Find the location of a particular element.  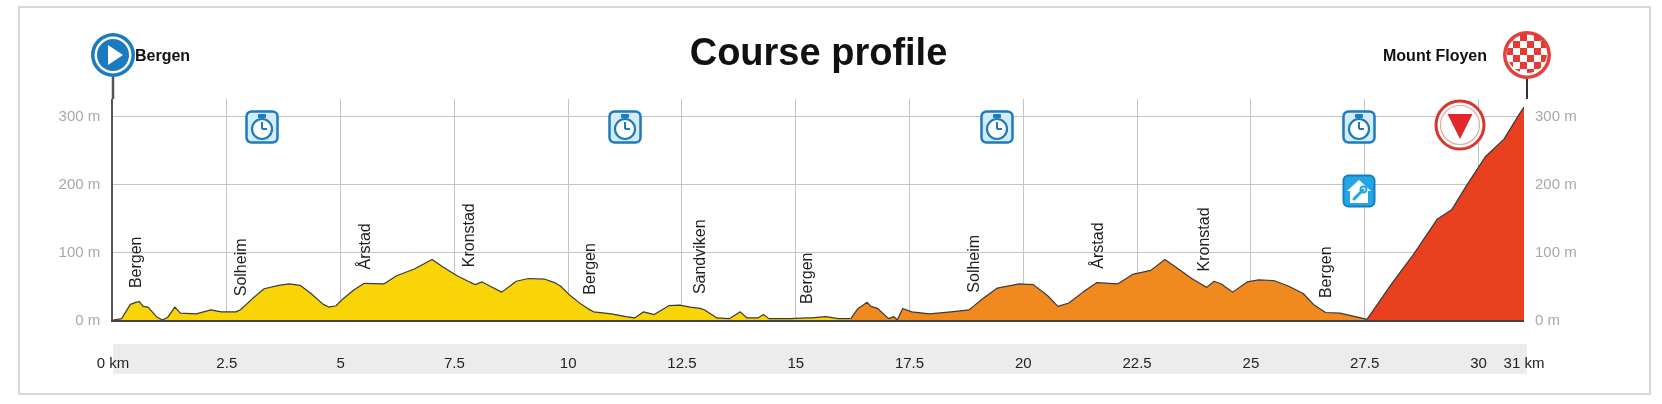

x-tick-label: 10 is located at coordinates (568, 362).